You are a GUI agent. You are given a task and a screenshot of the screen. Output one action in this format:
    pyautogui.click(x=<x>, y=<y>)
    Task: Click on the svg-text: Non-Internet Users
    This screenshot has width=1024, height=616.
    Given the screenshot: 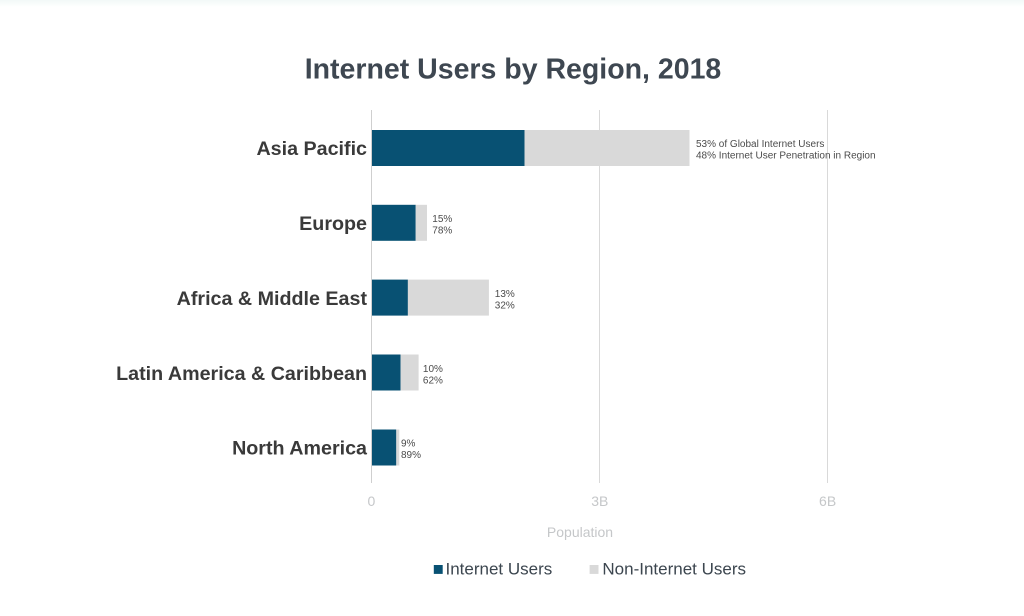 What is the action you would take?
    pyautogui.click(x=674, y=568)
    